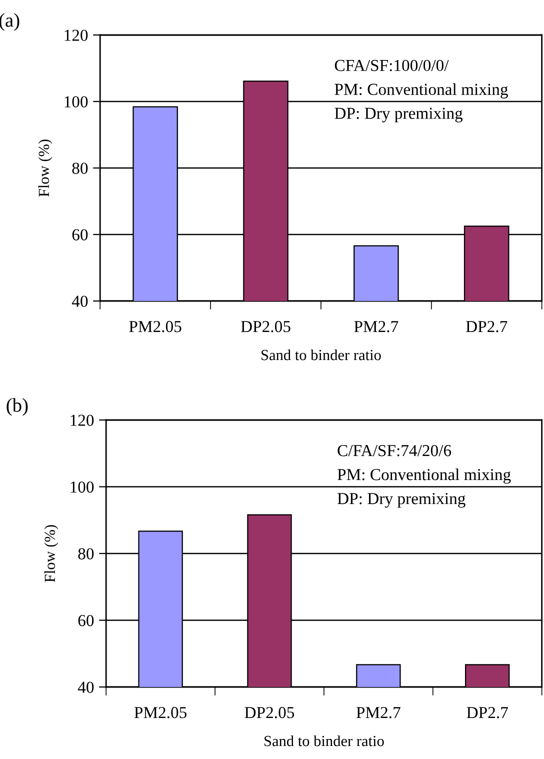  I want to click on chart-title: (b), so click(17, 407).